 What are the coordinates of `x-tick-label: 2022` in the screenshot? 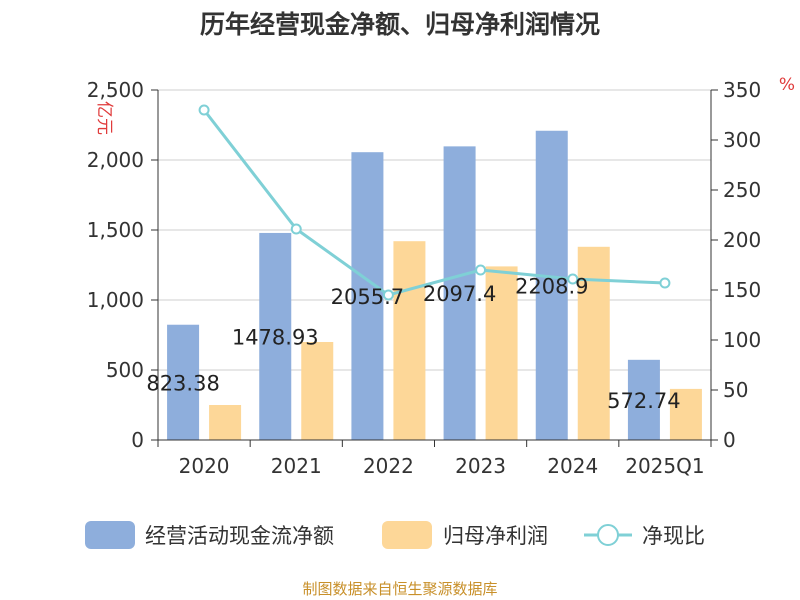 It's located at (388, 466).